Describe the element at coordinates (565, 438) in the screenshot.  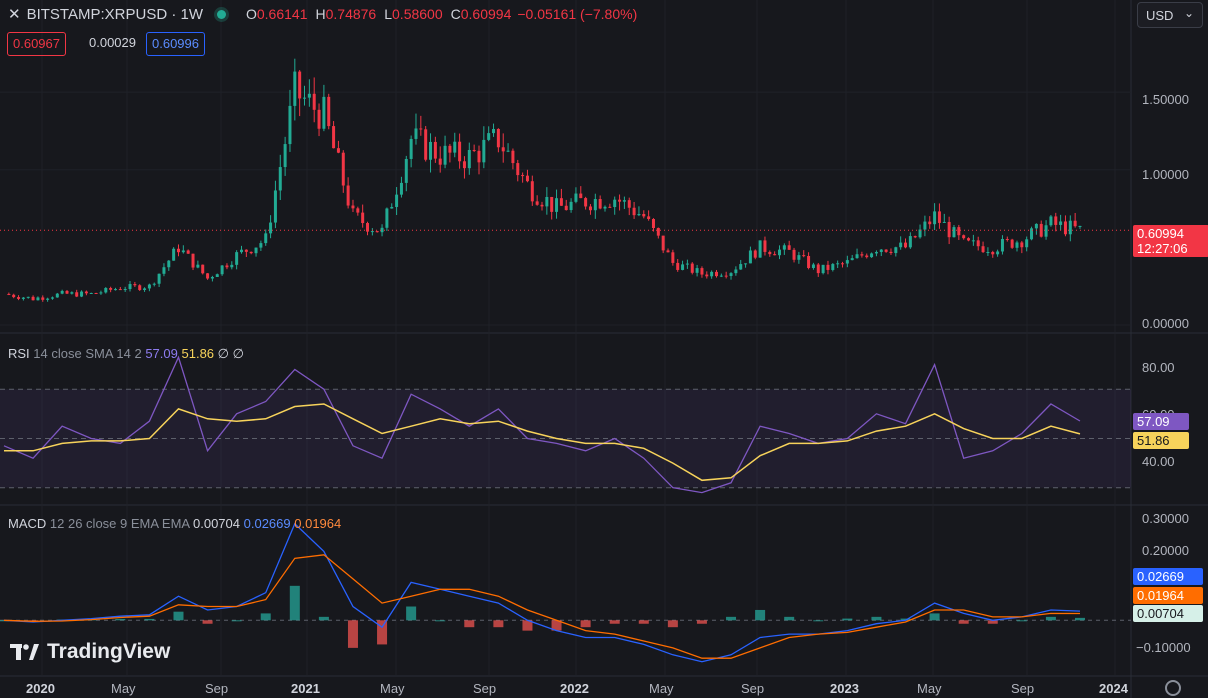
I see `rsi-band-background` at that location.